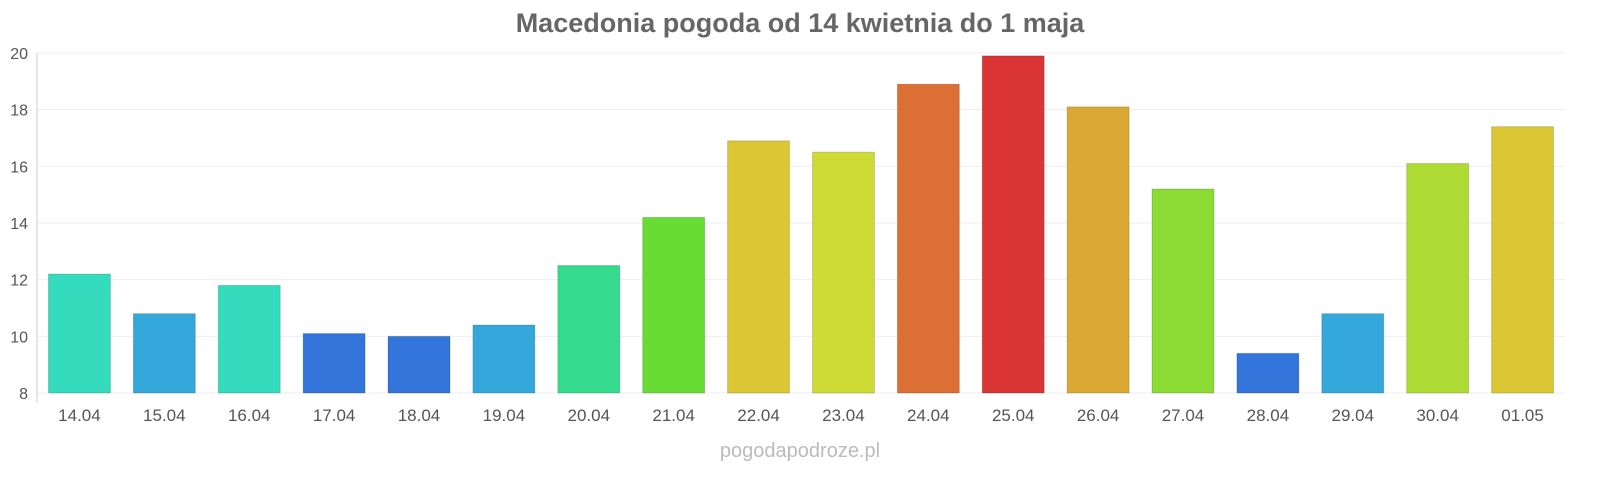 The image size is (1600, 480). What do you see at coordinates (1437, 415) in the screenshot?
I see `x-tick-label: 30.04` at bounding box center [1437, 415].